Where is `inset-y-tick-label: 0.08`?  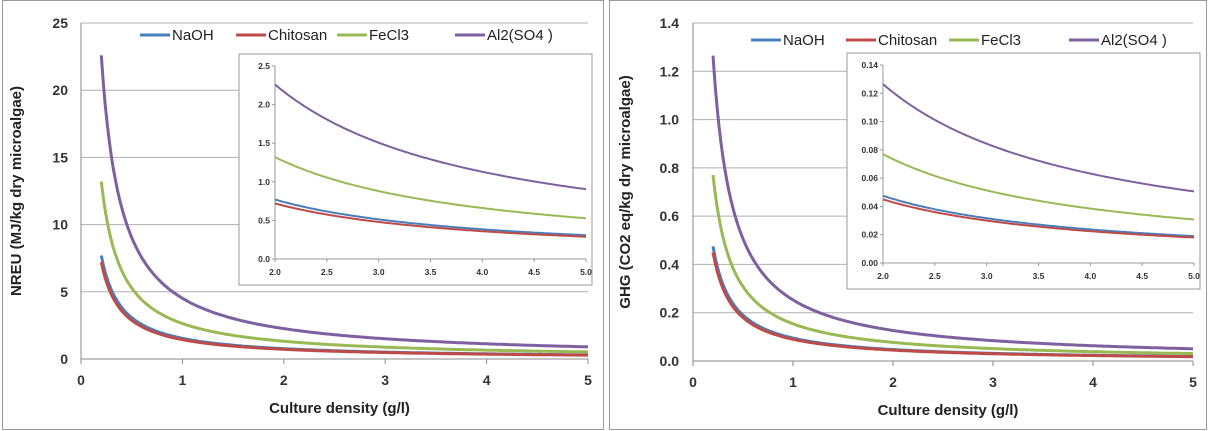
inset-y-tick-label: 0.08 is located at coordinates (869, 150).